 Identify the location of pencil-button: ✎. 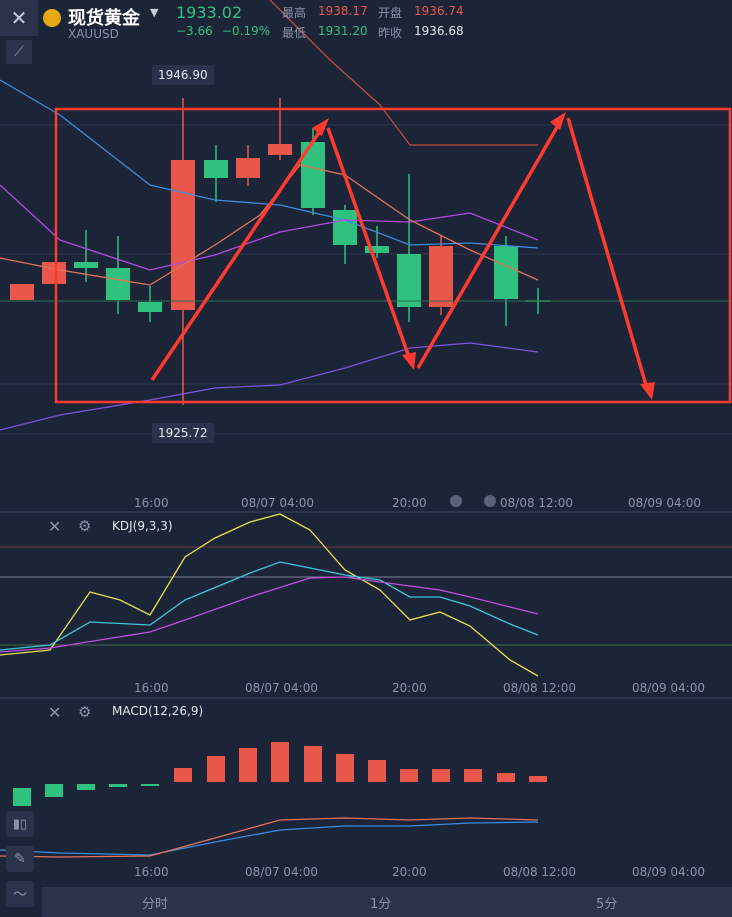
(20, 859).